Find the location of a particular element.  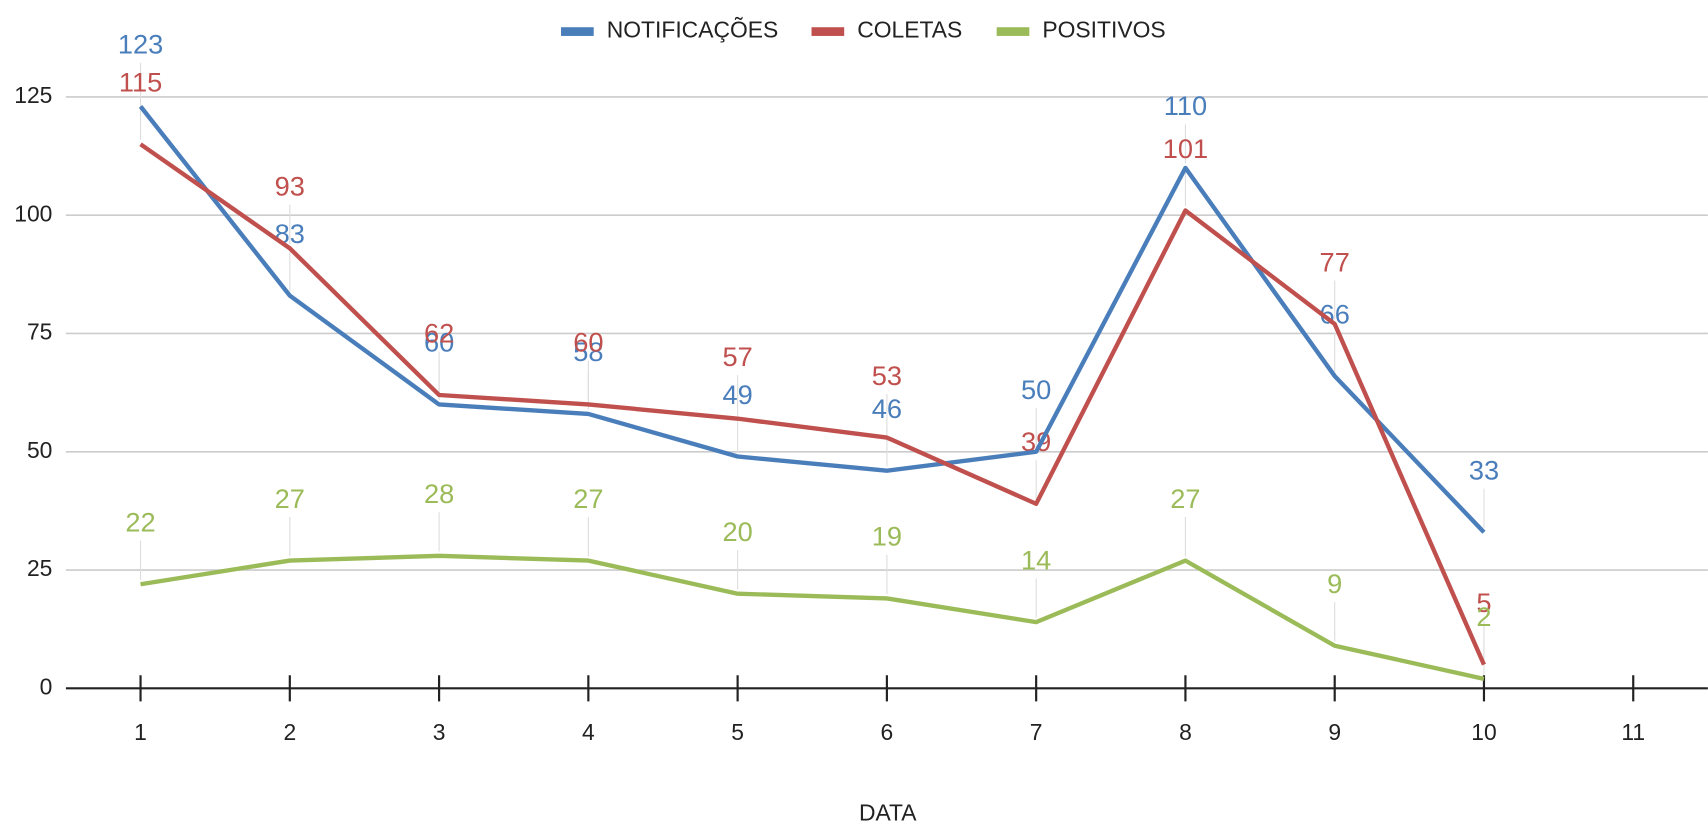

y-tick-label: 0 is located at coordinates (46, 686).